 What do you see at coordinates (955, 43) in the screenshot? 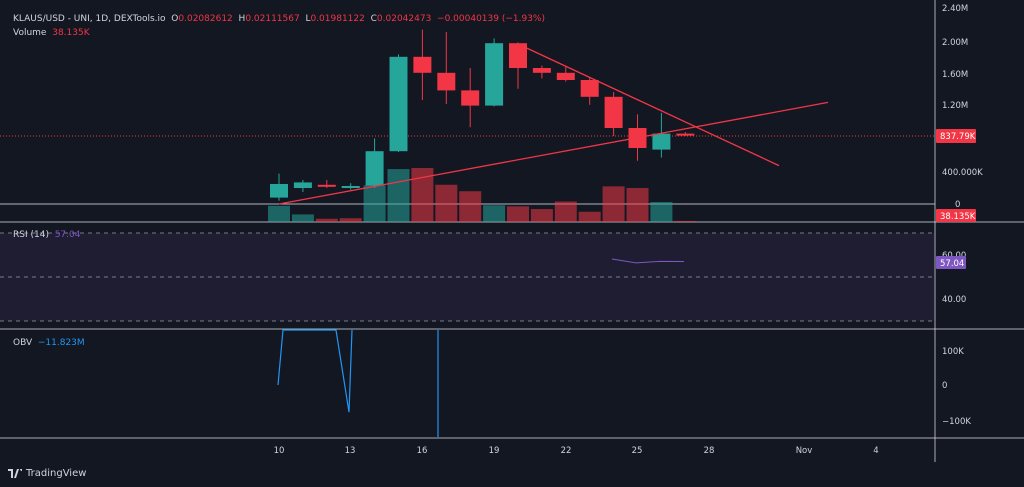
I see `price-tick: 2.00M` at bounding box center [955, 43].